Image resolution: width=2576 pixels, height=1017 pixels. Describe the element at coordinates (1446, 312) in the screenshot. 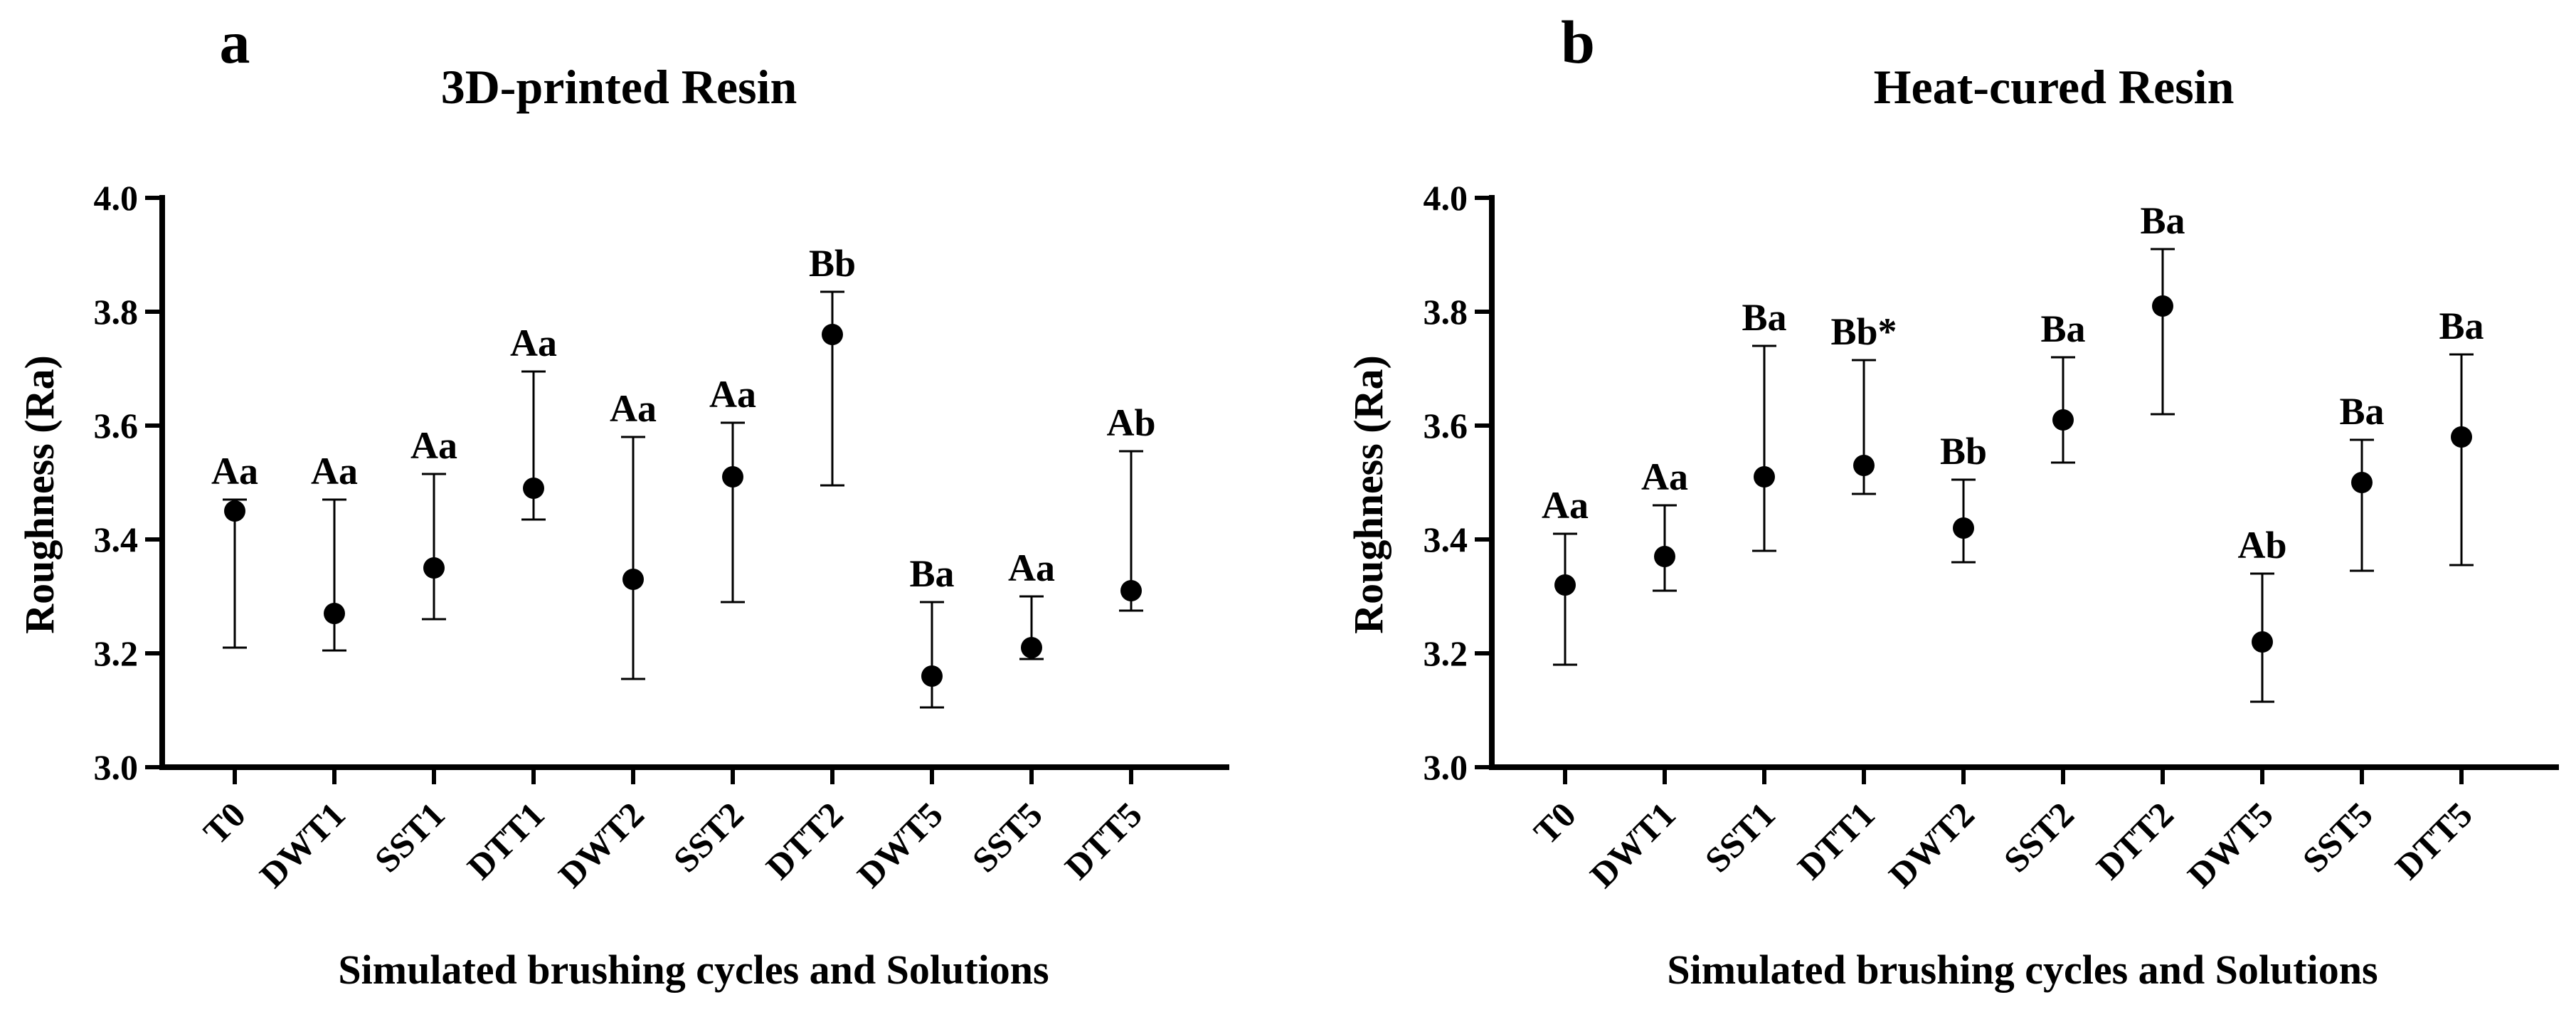

I see `panel-b-y-tick-label: 3.8` at that location.